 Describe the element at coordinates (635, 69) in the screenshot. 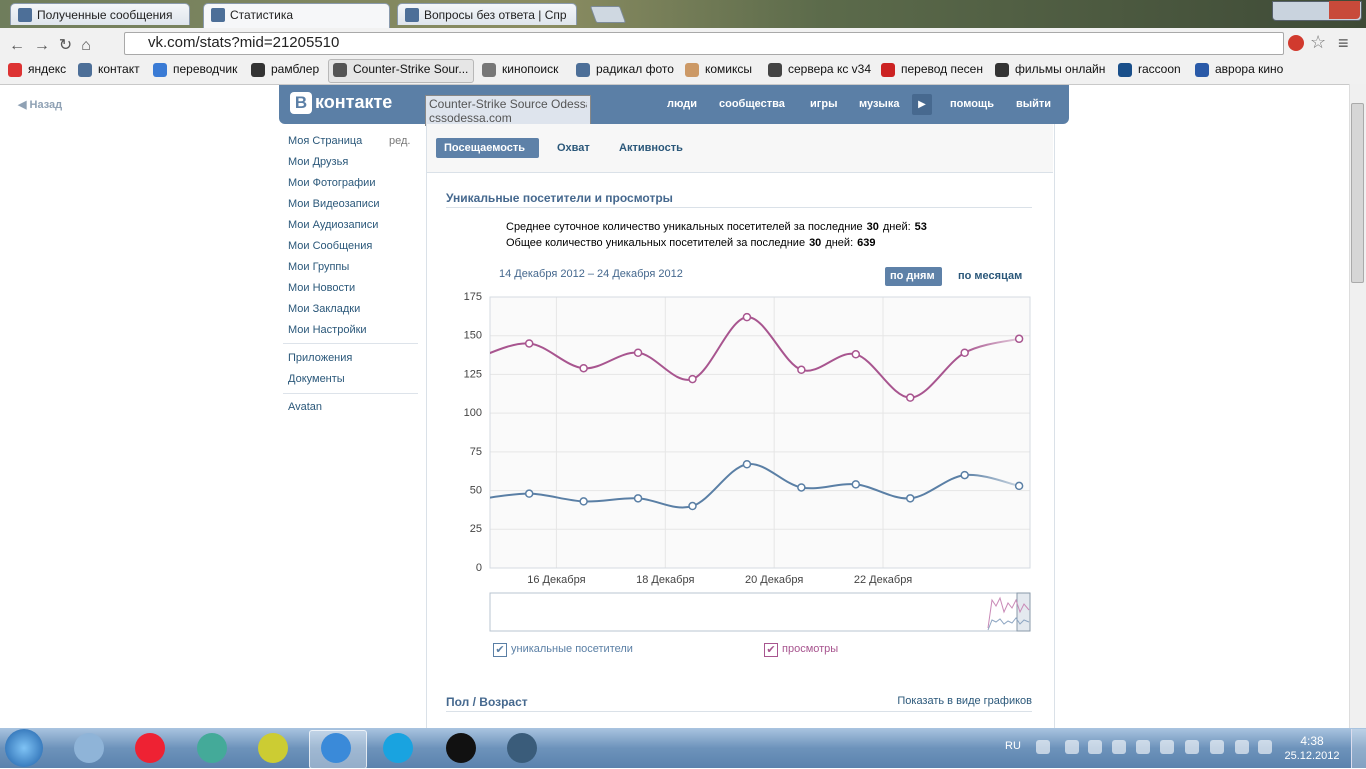

I see `bookmark: радикал фото` at that location.